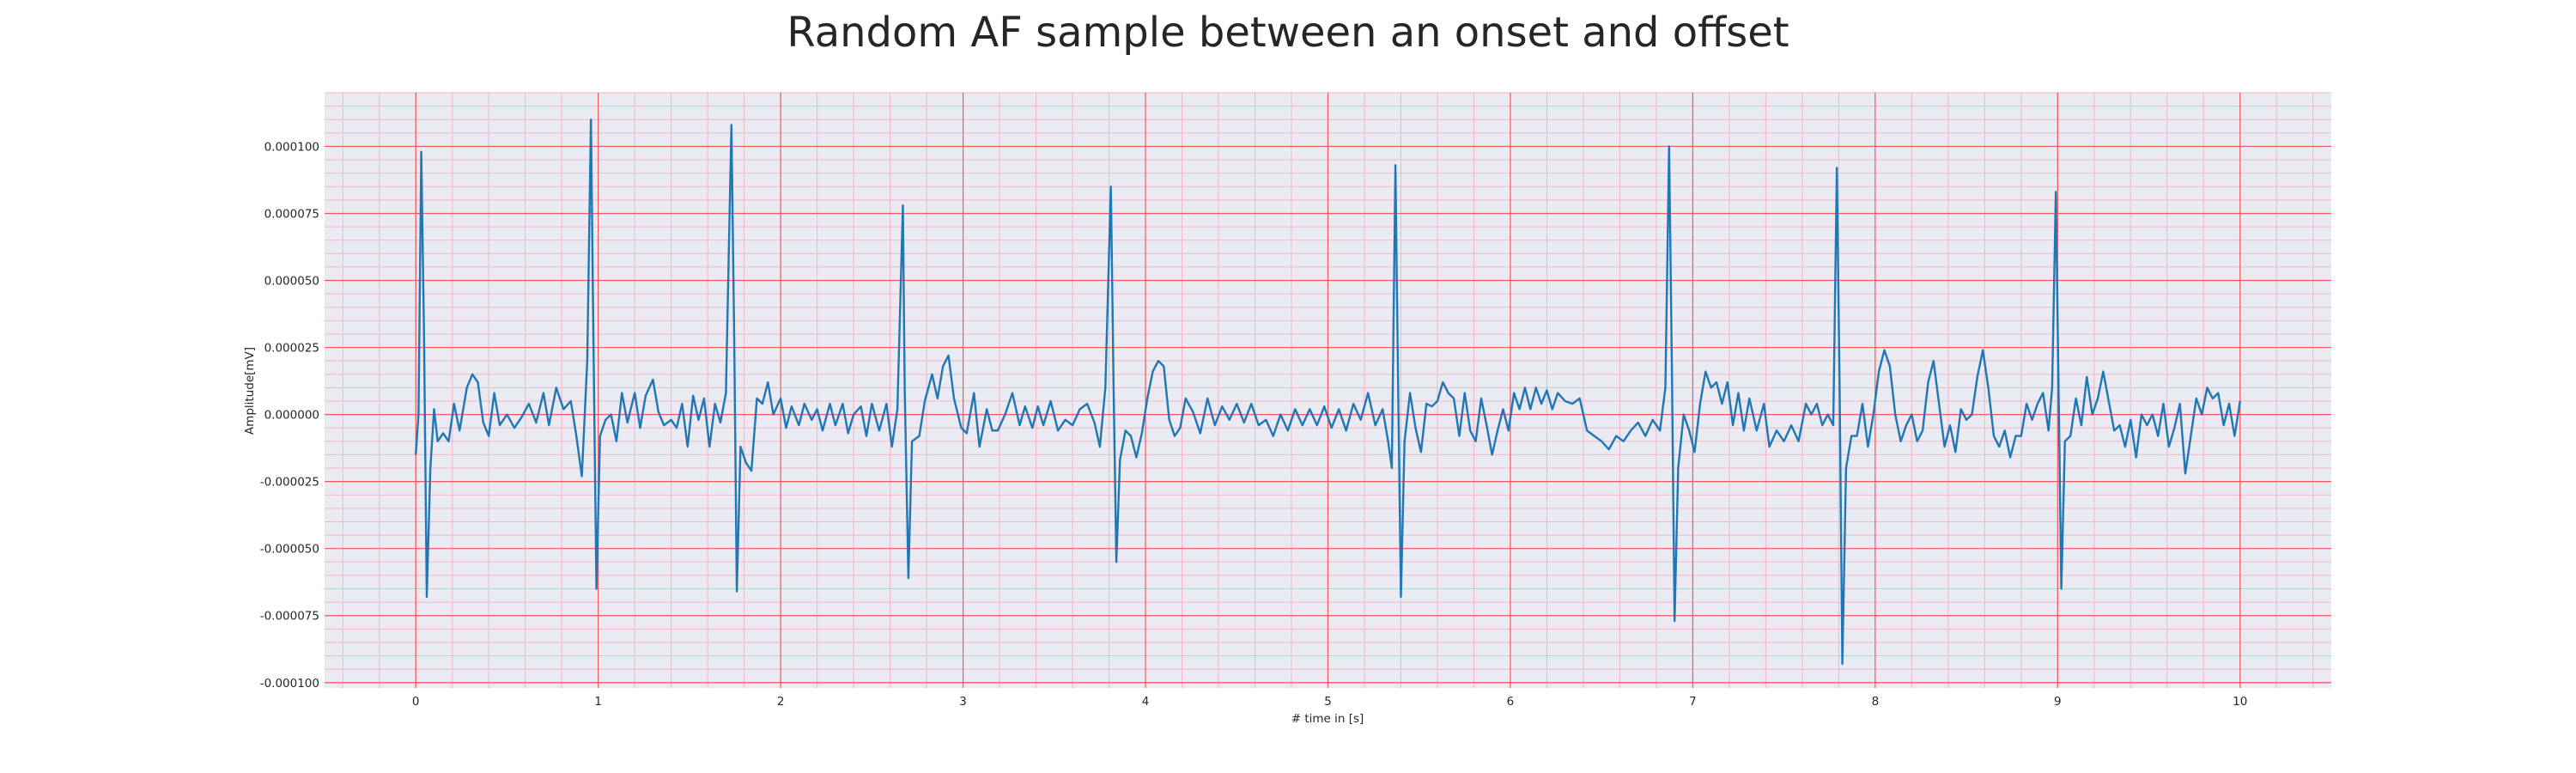 The image size is (2576, 773). What do you see at coordinates (2058, 702) in the screenshot?
I see `x-tick-label: 9` at bounding box center [2058, 702].